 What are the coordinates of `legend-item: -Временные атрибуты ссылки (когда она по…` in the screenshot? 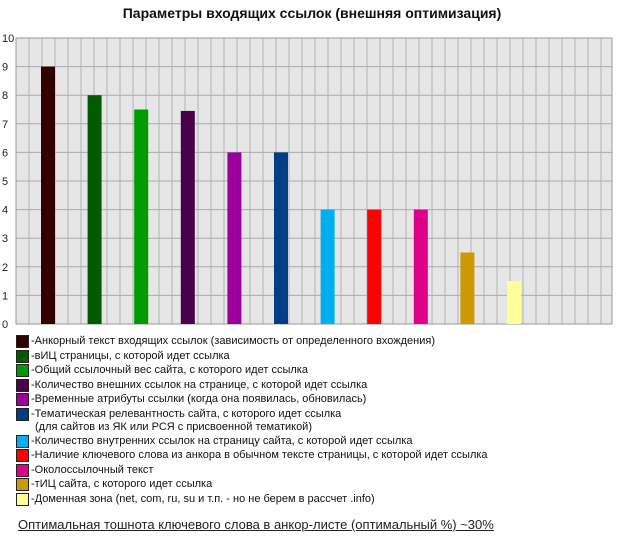 It's located at (252, 400).